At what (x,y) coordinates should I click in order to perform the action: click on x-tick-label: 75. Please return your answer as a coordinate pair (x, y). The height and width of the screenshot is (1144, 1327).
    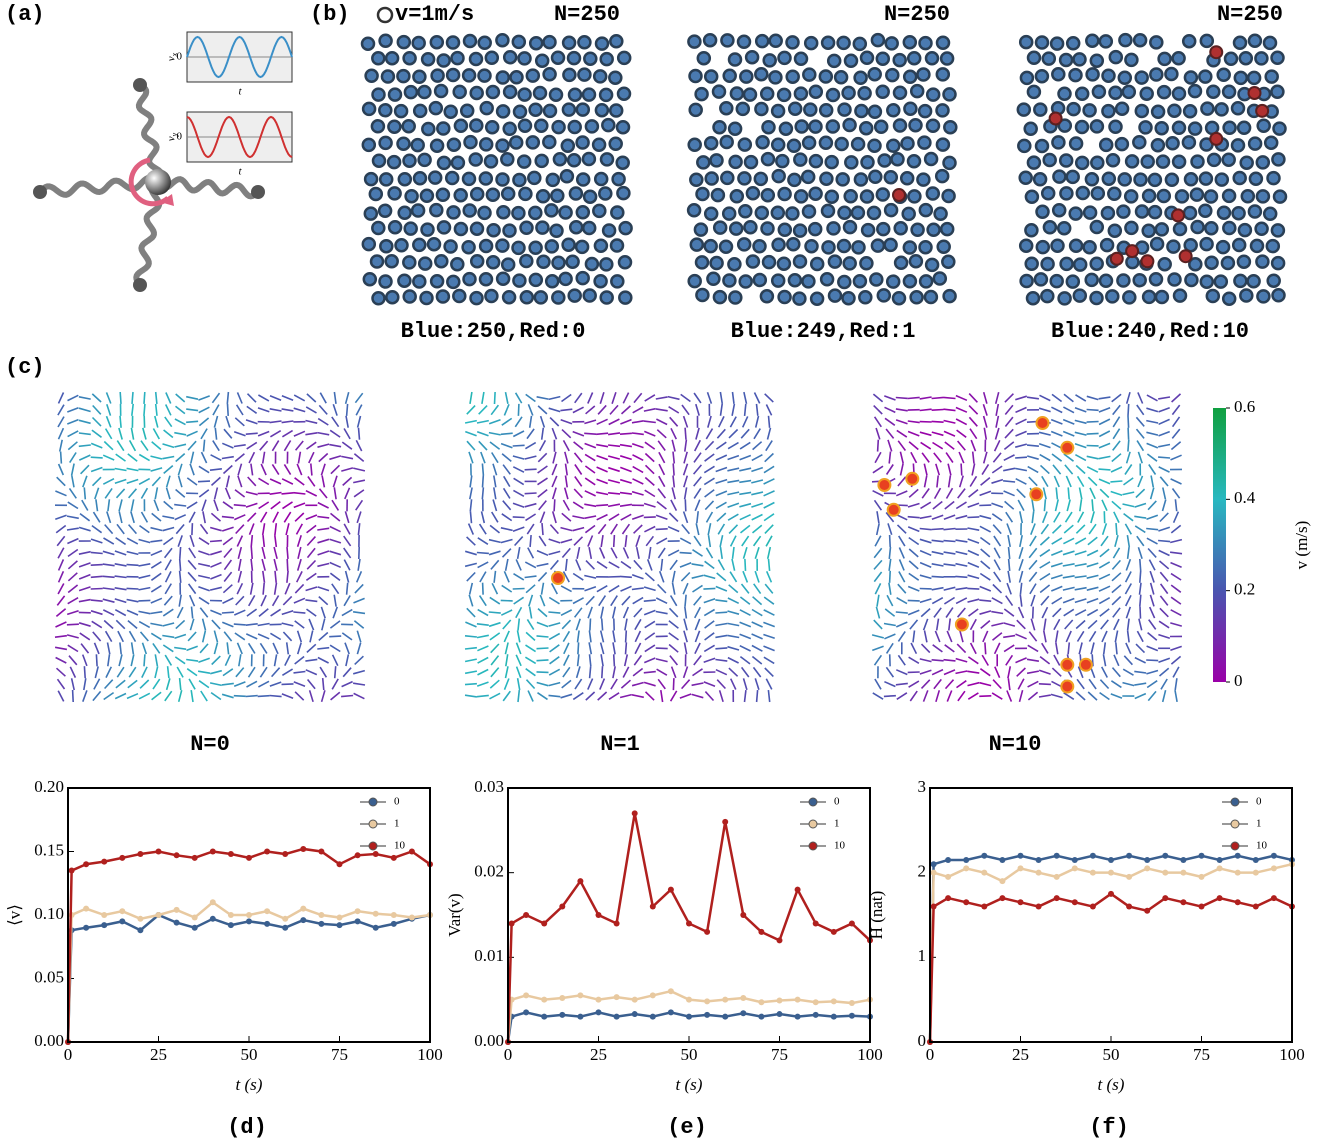
    Looking at the image, I should click on (339, 1054).